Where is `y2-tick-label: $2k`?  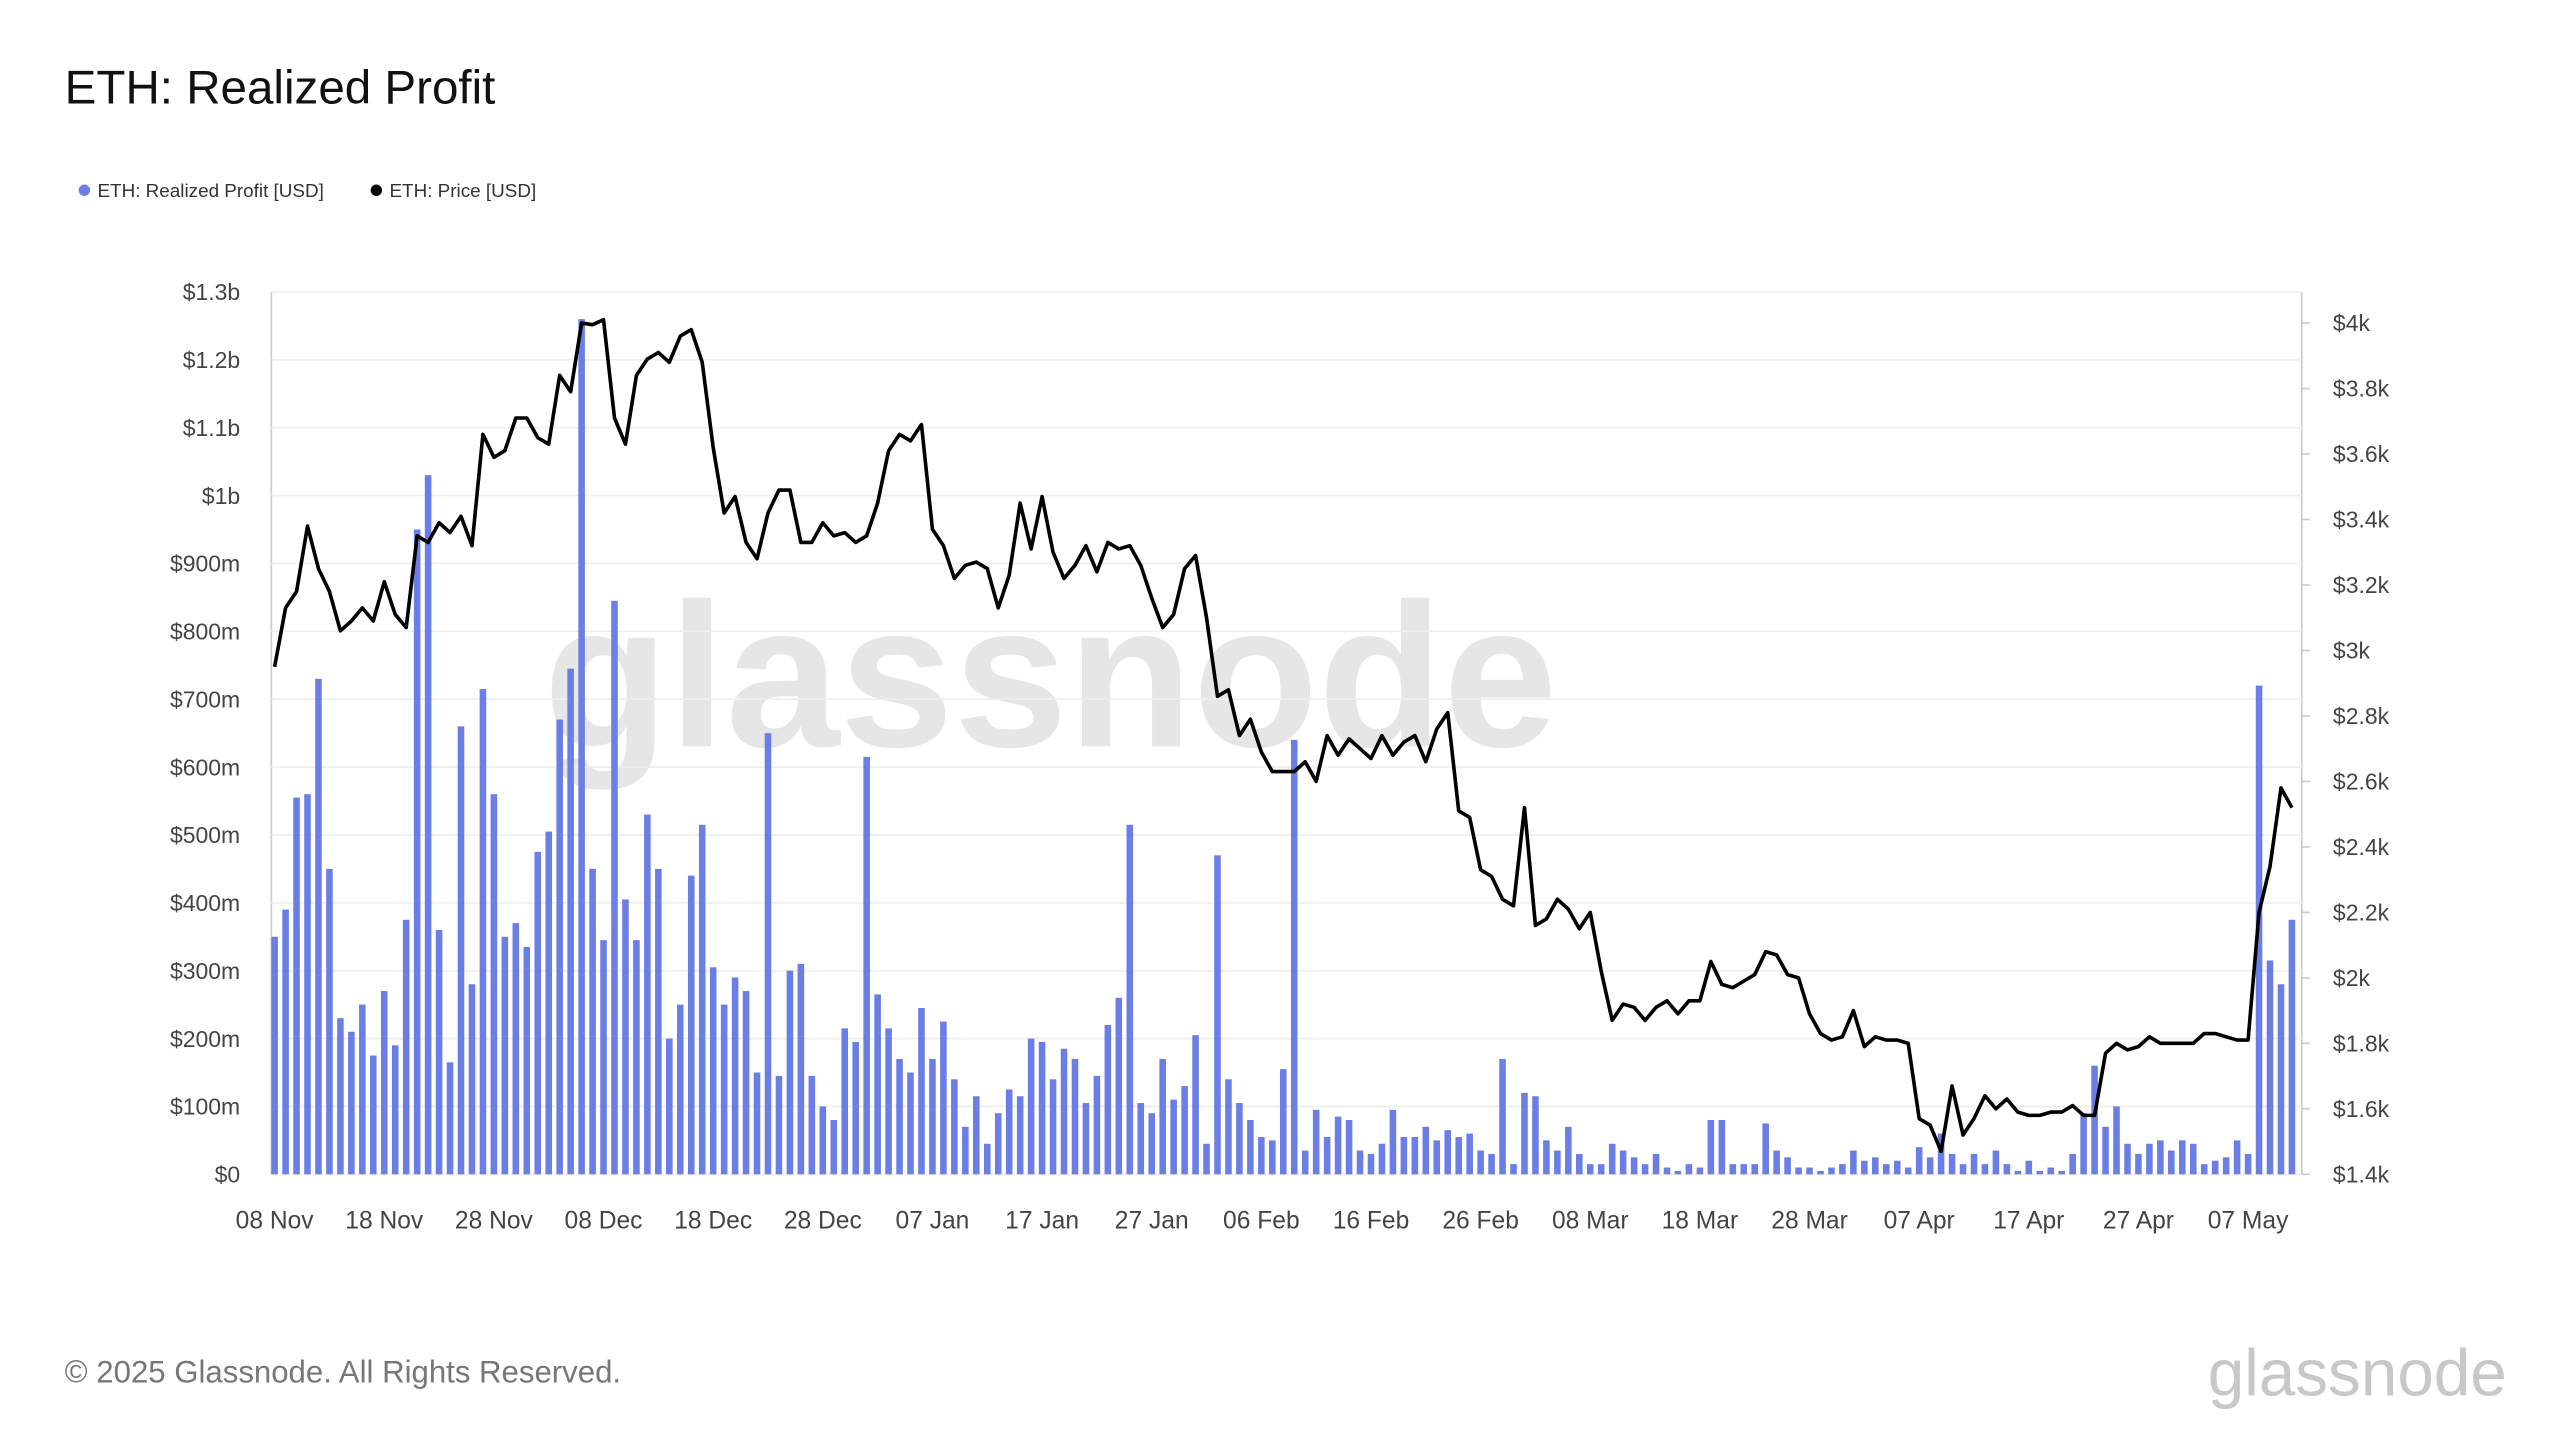
y2-tick-label: $2k is located at coordinates (2352, 978).